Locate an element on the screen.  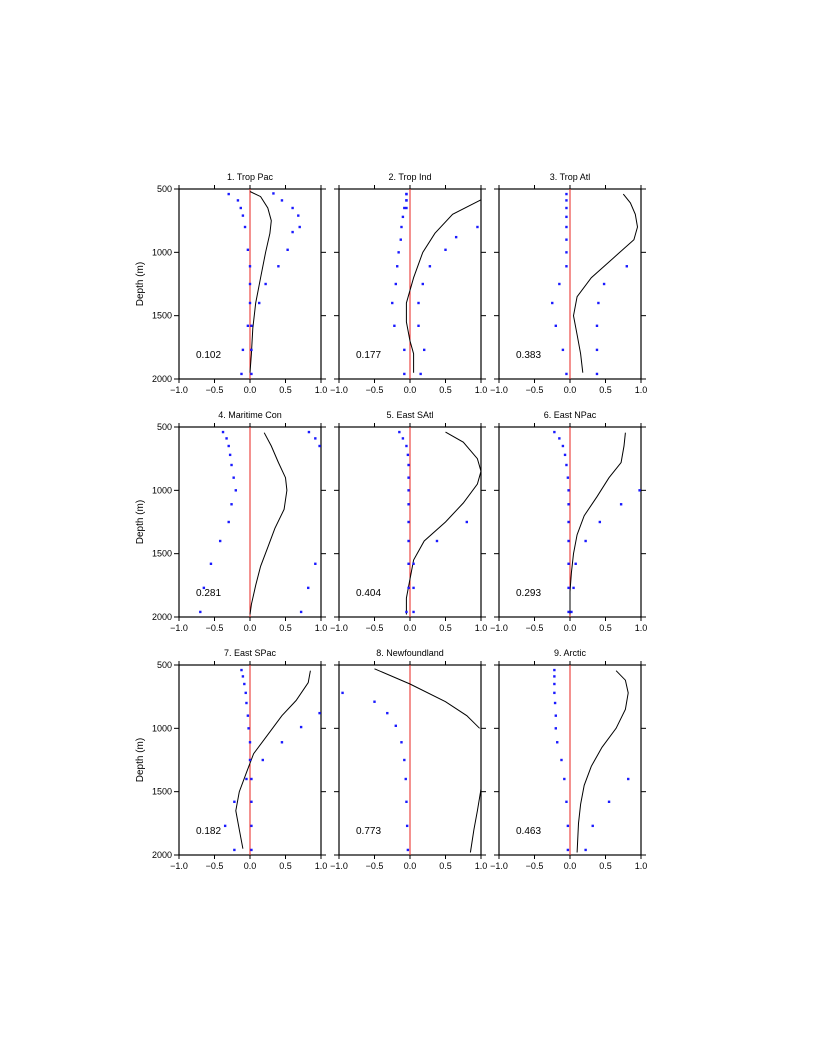
y-tick-label: 500 is located at coordinates (164, 427).